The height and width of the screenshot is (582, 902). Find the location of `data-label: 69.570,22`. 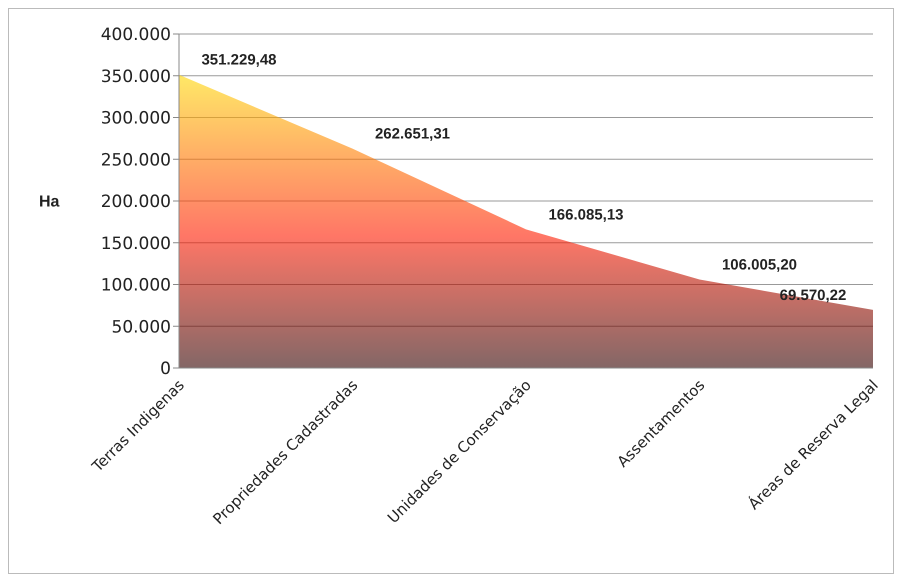

data-label: 69.570,22 is located at coordinates (813, 295).